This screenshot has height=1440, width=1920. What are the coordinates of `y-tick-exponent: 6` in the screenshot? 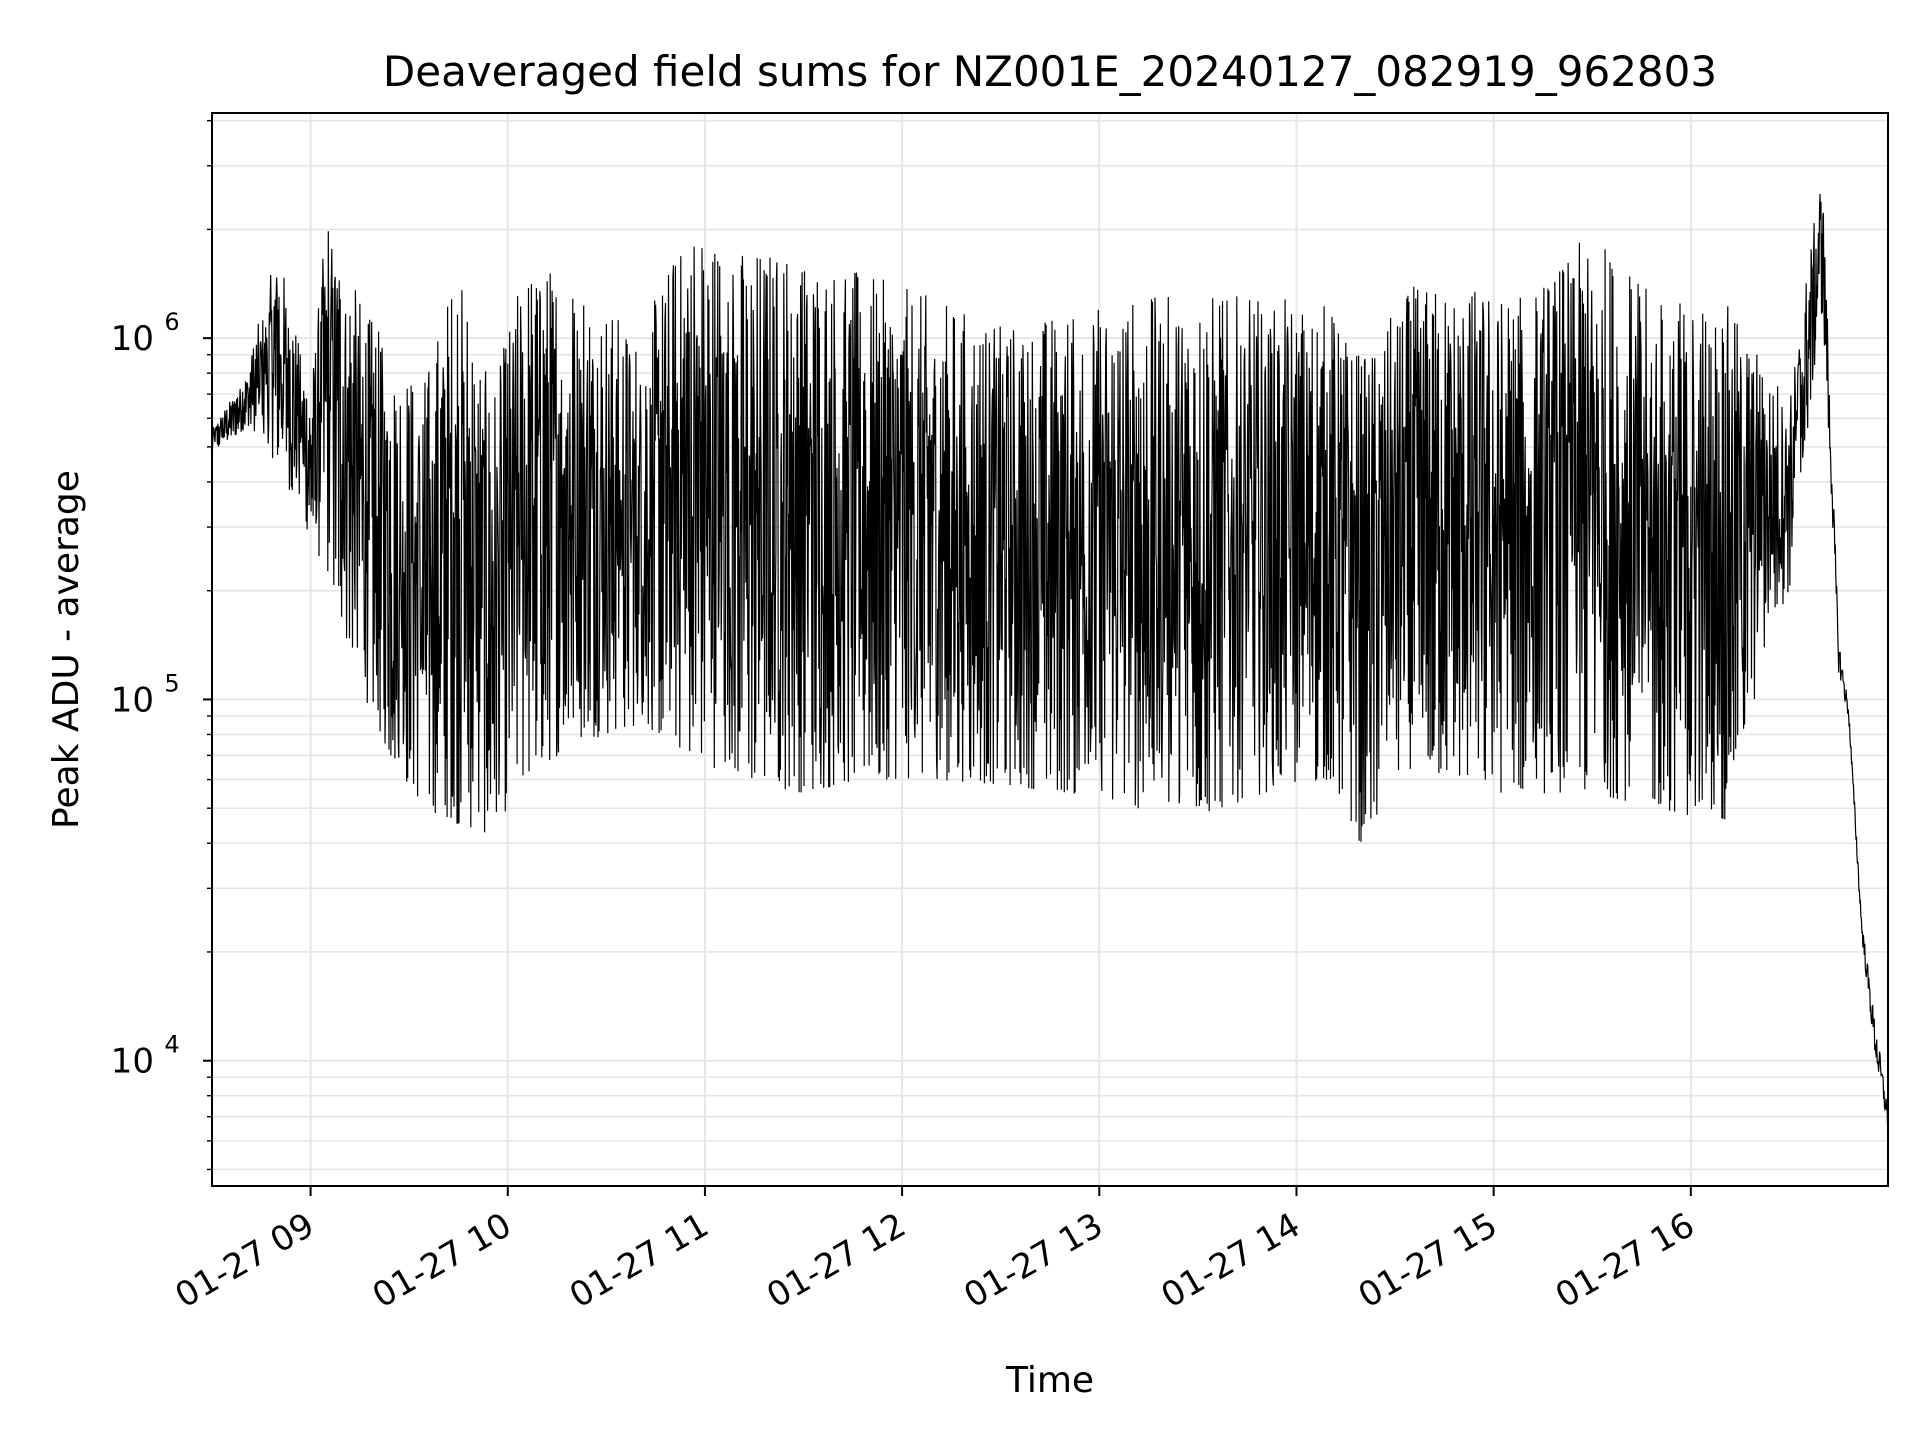 It's located at (171, 322).